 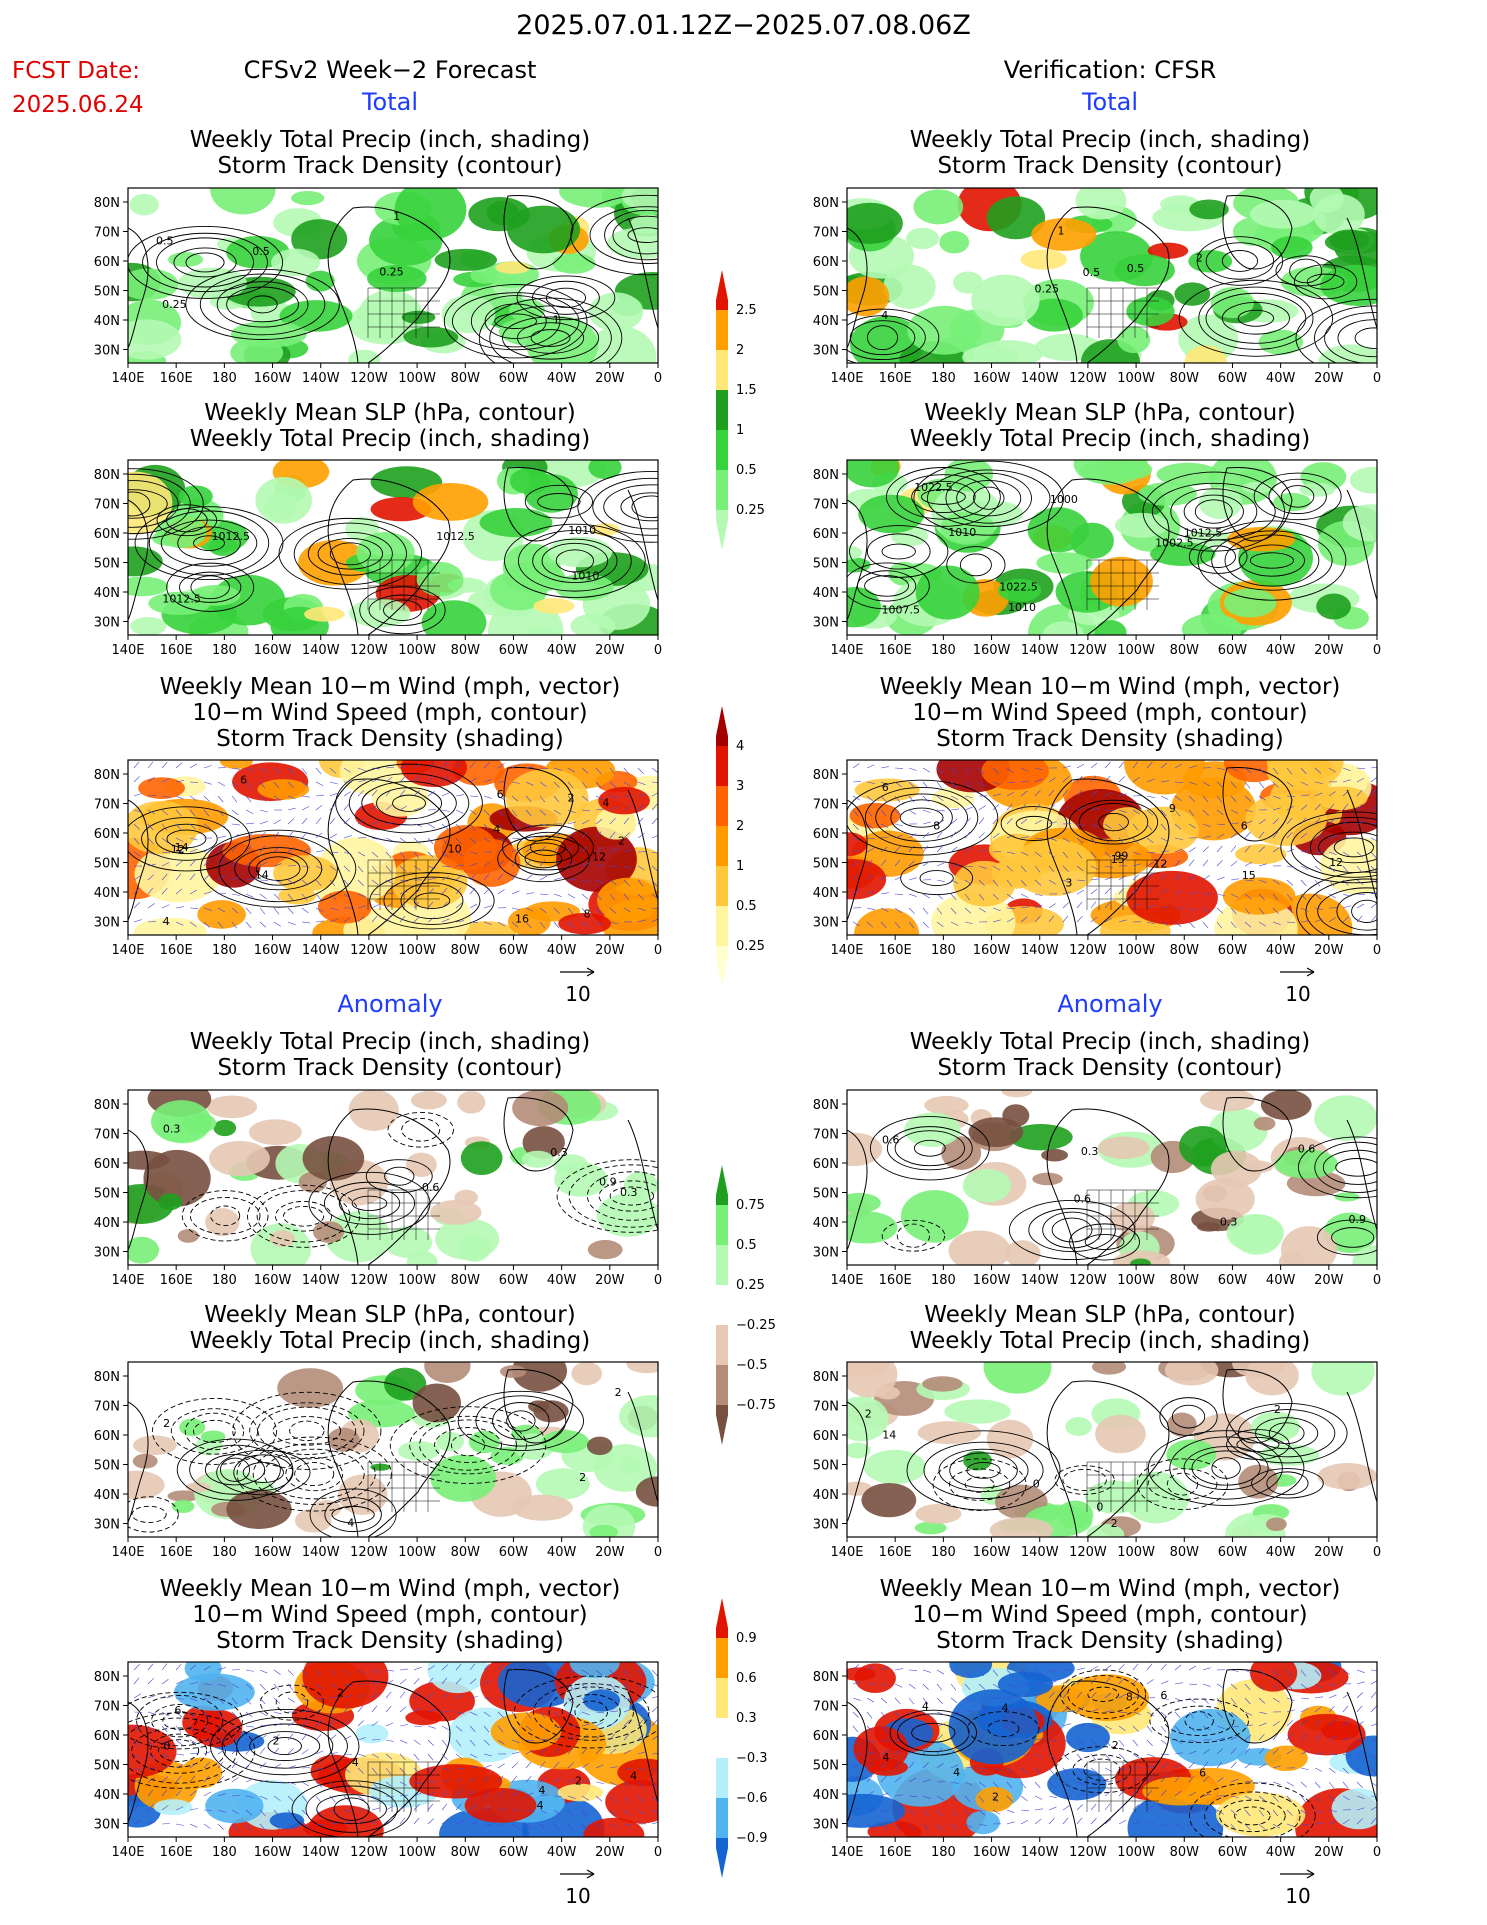 I want to click on lon-tick-label: 140E, so click(x=127, y=378).